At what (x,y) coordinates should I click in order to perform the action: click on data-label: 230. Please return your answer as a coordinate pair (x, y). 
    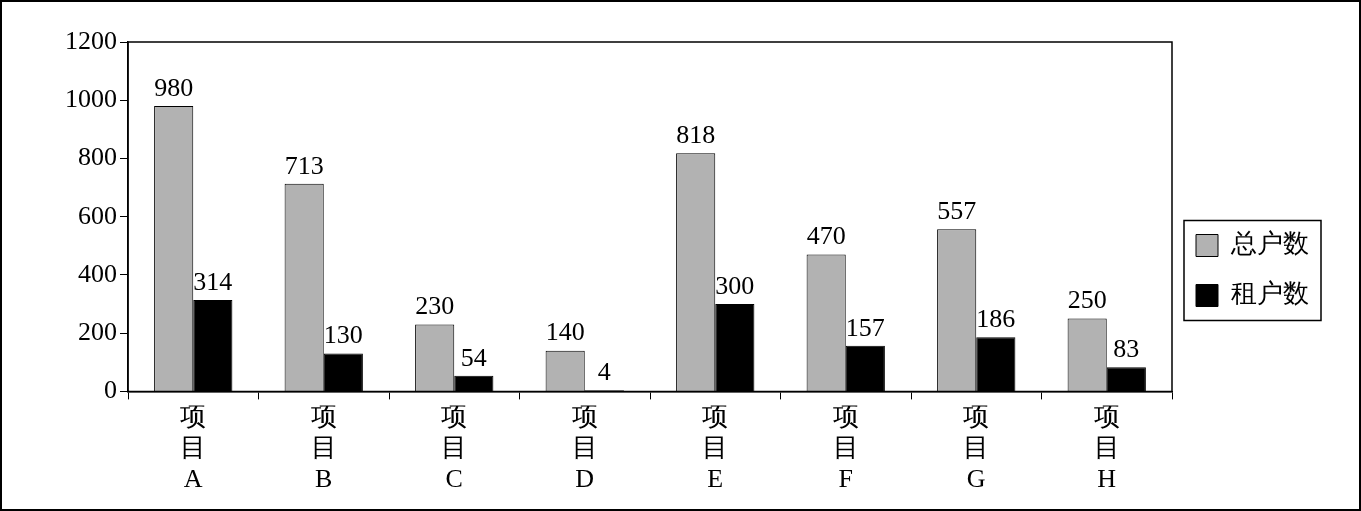
    Looking at the image, I should click on (435, 306).